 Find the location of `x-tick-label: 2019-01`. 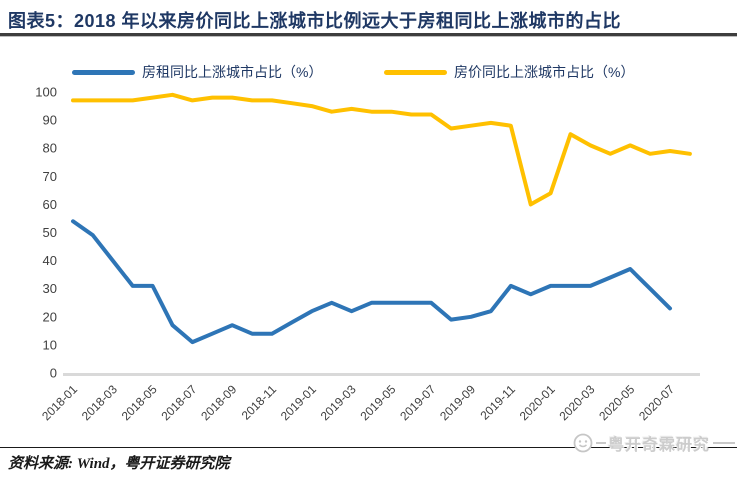

x-tick-label: 2019-01 is located at coordinates (298, 402).